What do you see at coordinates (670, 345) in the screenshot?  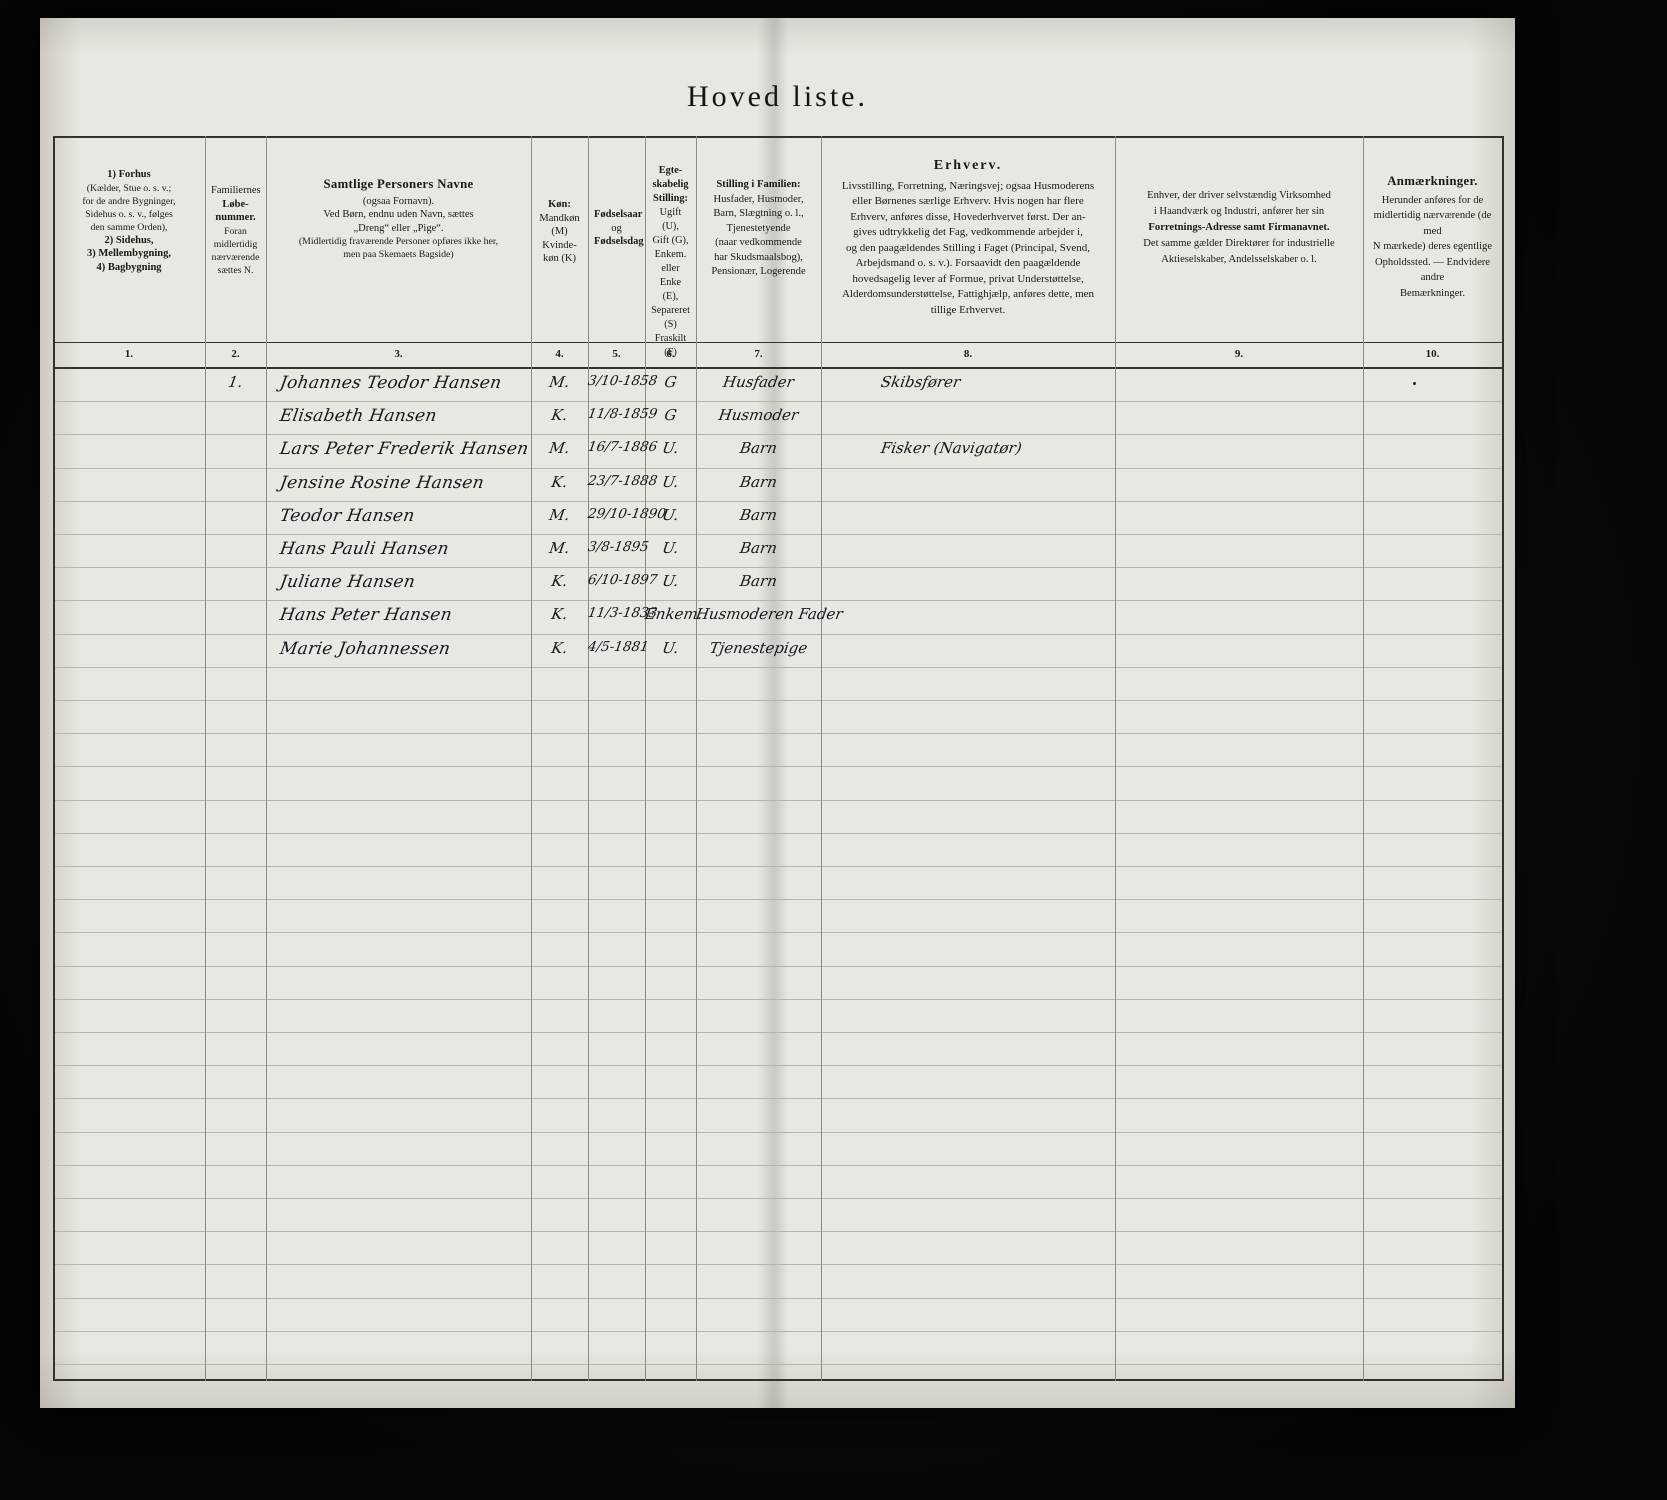 I see `column-header-line: Fraskilt (F)` at bounding box center [670, 345].